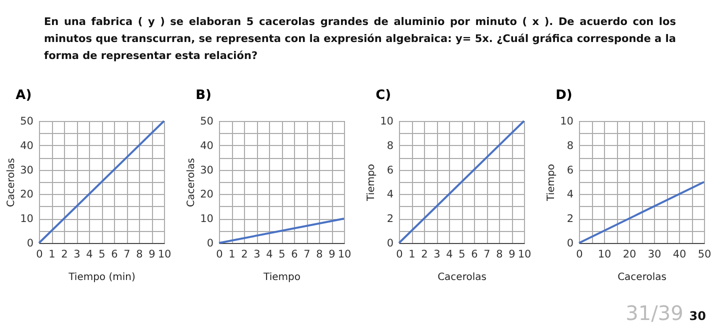 The width and height of the screenshot is (720, 329). I want to click on x-tick-label: 40, so click(679, 254).